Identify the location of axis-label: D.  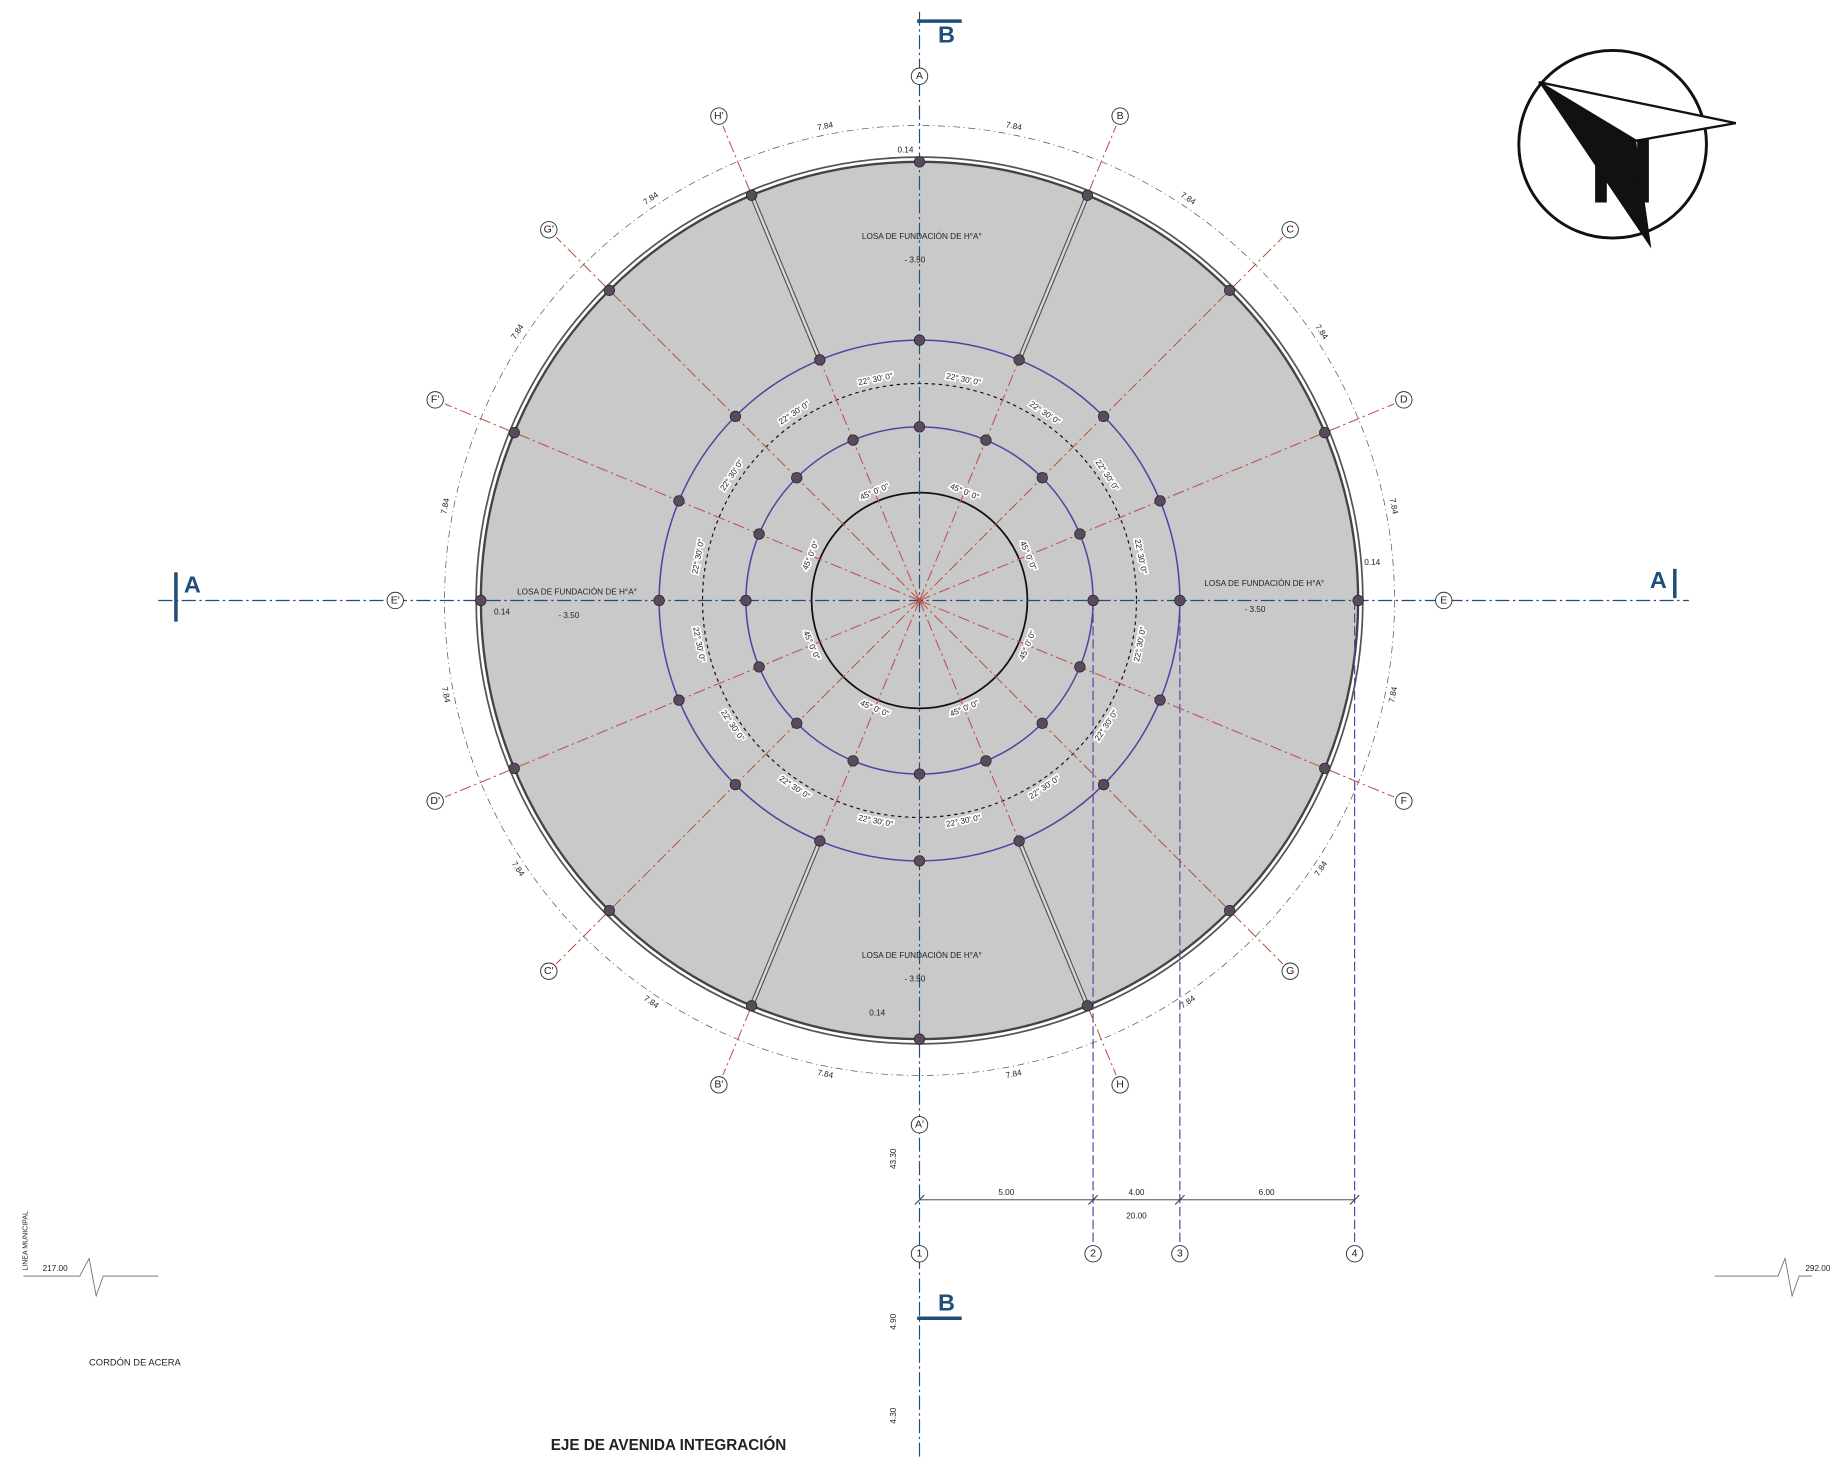
(1404, 400).